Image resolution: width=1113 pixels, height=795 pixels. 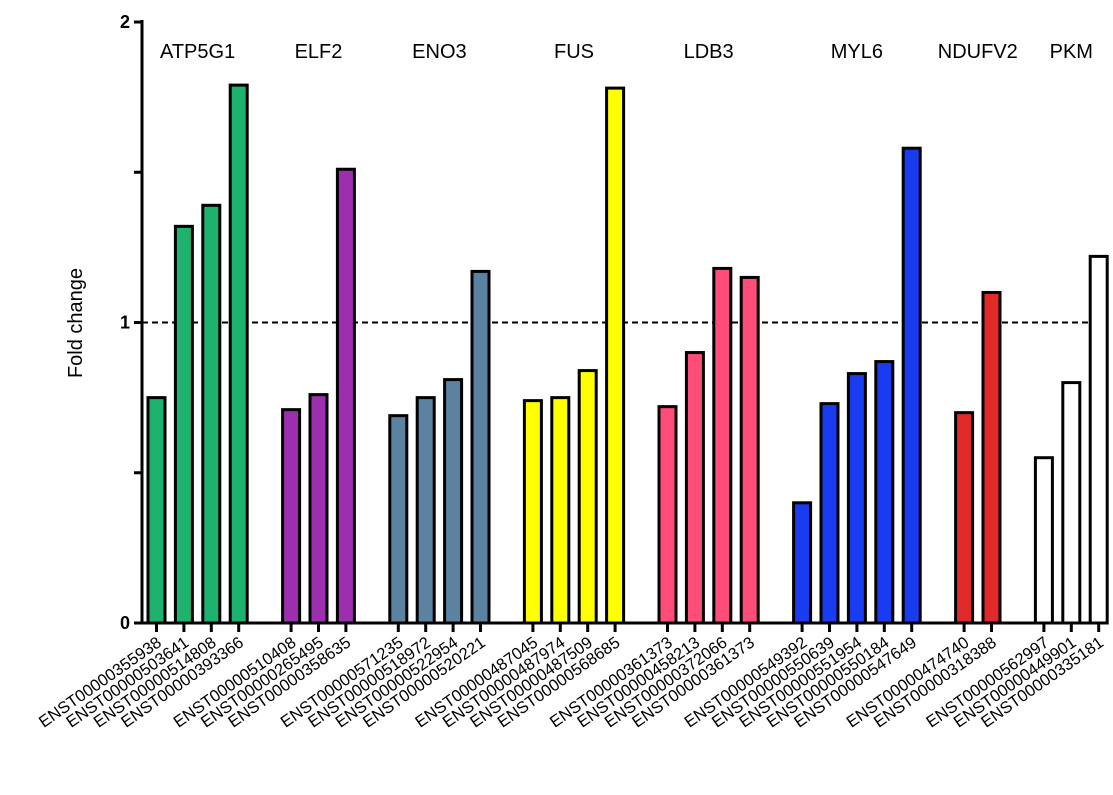 I want to click on y-axis: 0 1 2, so click(x=132, y=322).